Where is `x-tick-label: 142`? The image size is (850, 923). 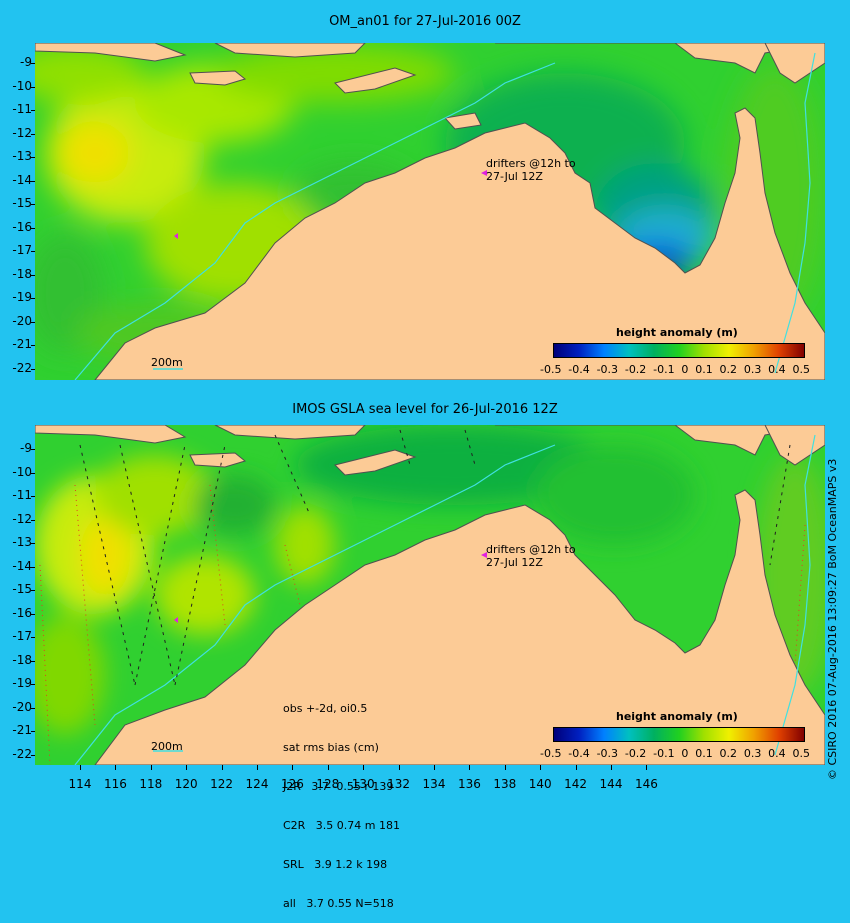
x-tick-label: 142 is located at coordinates (576, 784).